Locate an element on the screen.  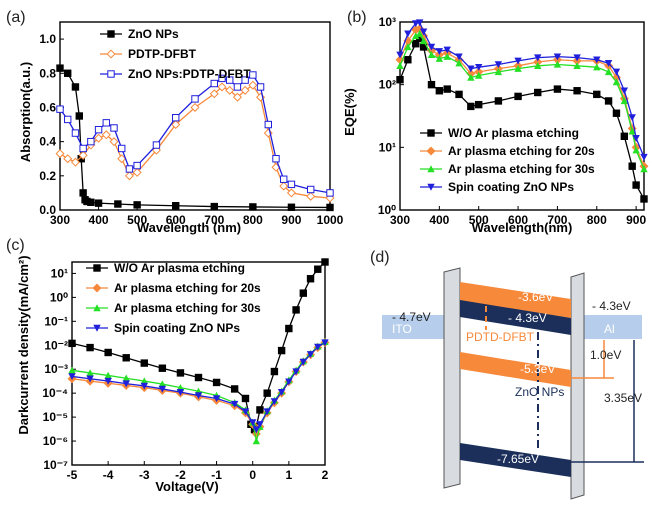
lumo-zno-label: - 4.3eV is located at coordinates (527, 318).